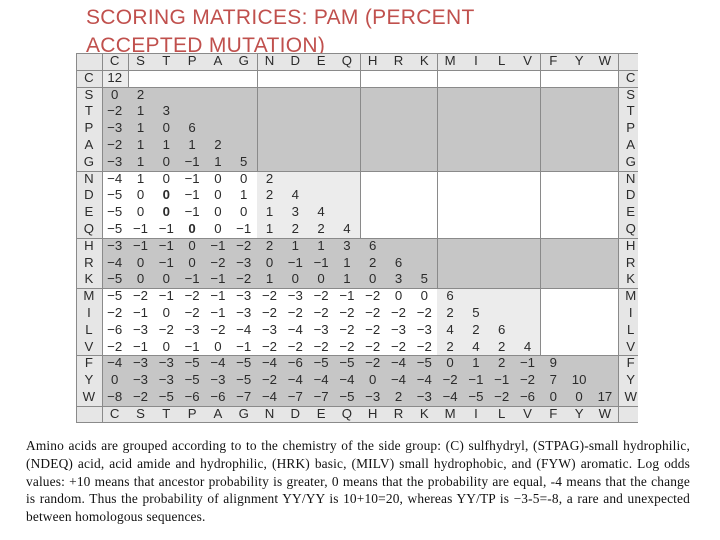 Image resolution: width=720 pixels, height=540 pixels. Describe the element at coordinates (89, 128) in the screenshot. I see `row-header-left-p: P` at that location.